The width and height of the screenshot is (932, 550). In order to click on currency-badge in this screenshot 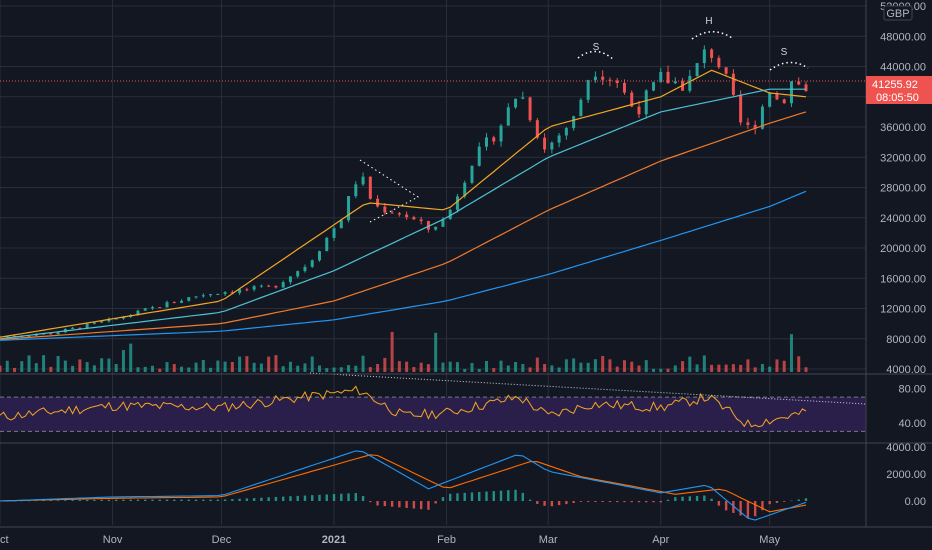, I will do `click(898, 13)`.